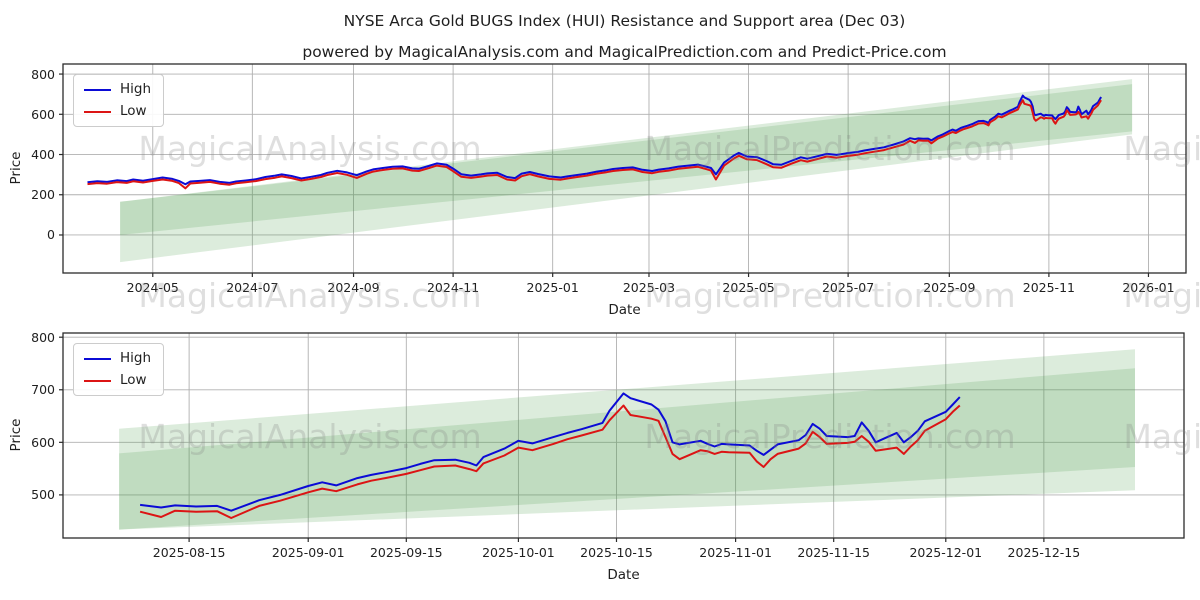 This screenshot has width=1200, height=600. What do you see at coordinates (748, 287) in the screenshot?
I see `x-tick-label: 2025-05` at bounding box center [748, 287].